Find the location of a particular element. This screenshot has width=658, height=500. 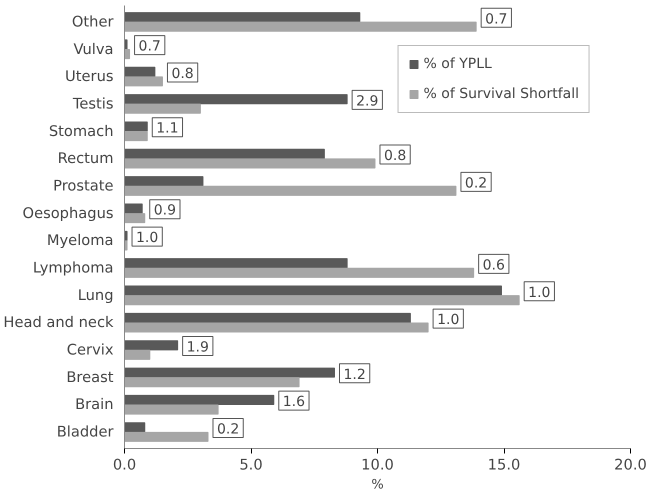

y-tick-label: Other is located at coordinates (93, 21).